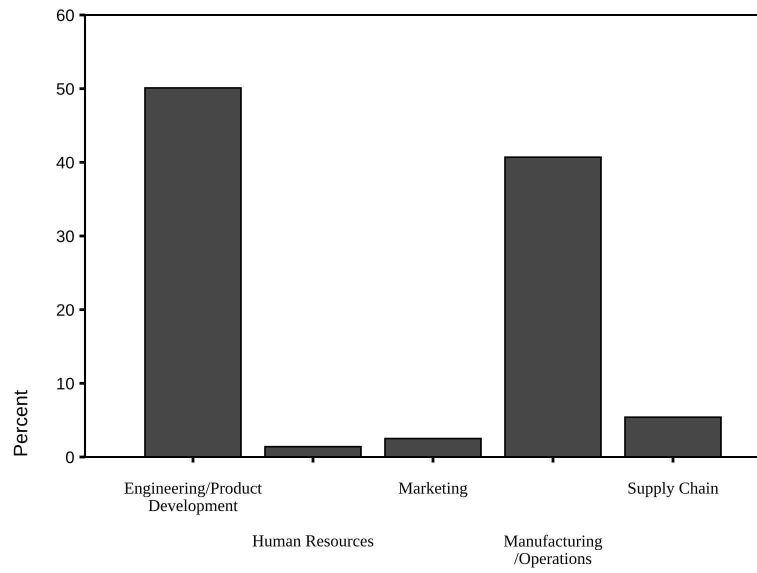 Image resolution: width=757 pixels, height=573 pixels. I want to click on x-tick-label: Supply Chain, so click(673, 490).